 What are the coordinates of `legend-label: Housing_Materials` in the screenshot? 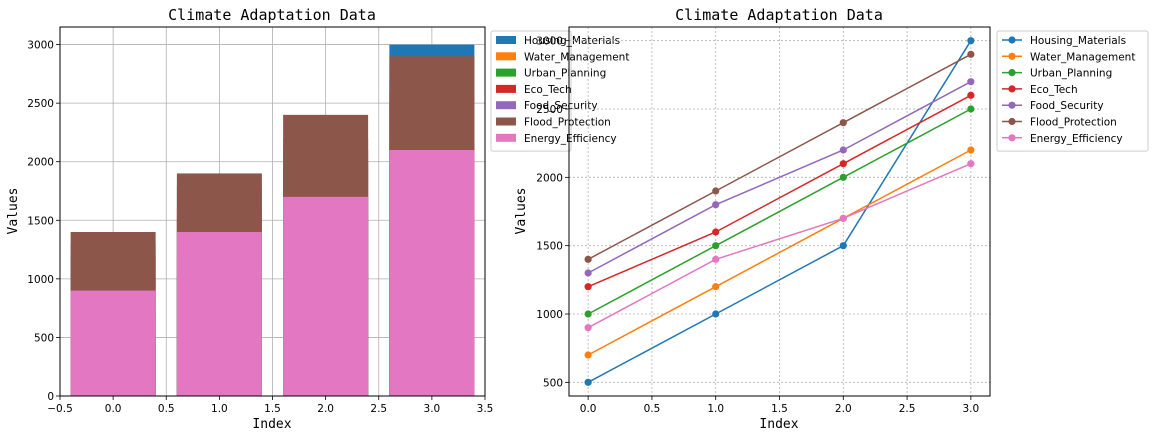 It's located at (1078, 41).